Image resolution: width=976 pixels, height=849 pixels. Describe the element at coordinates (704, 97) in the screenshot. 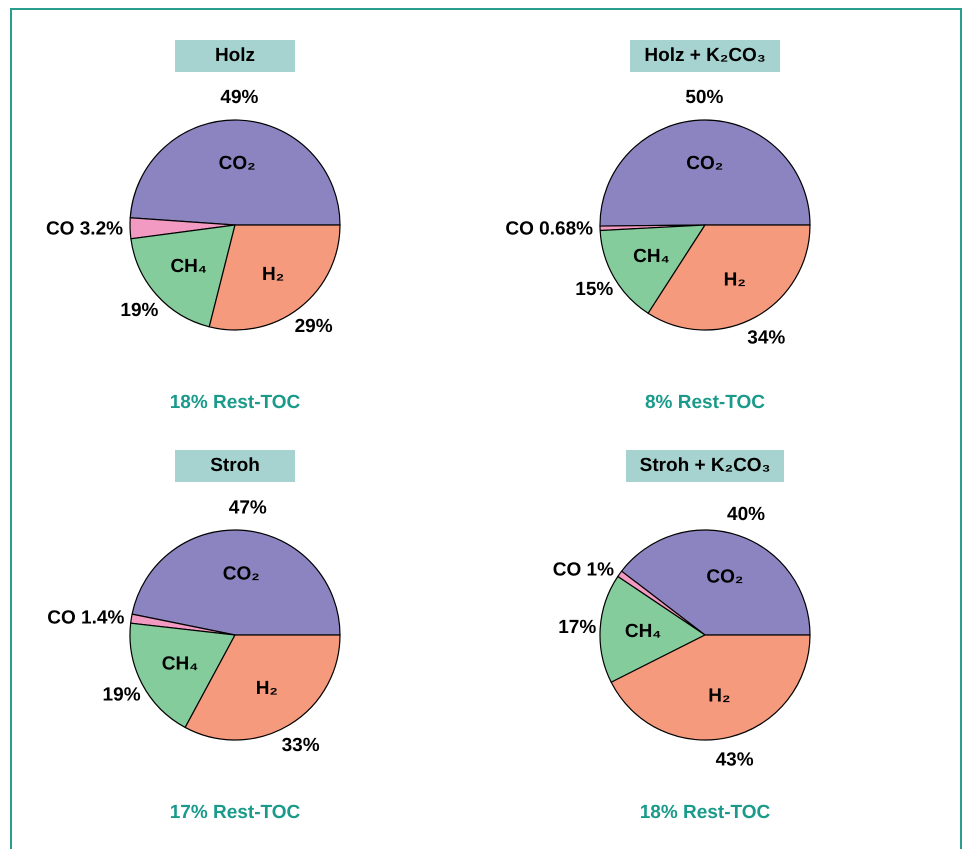

I see `data-label: 50%` at that location.